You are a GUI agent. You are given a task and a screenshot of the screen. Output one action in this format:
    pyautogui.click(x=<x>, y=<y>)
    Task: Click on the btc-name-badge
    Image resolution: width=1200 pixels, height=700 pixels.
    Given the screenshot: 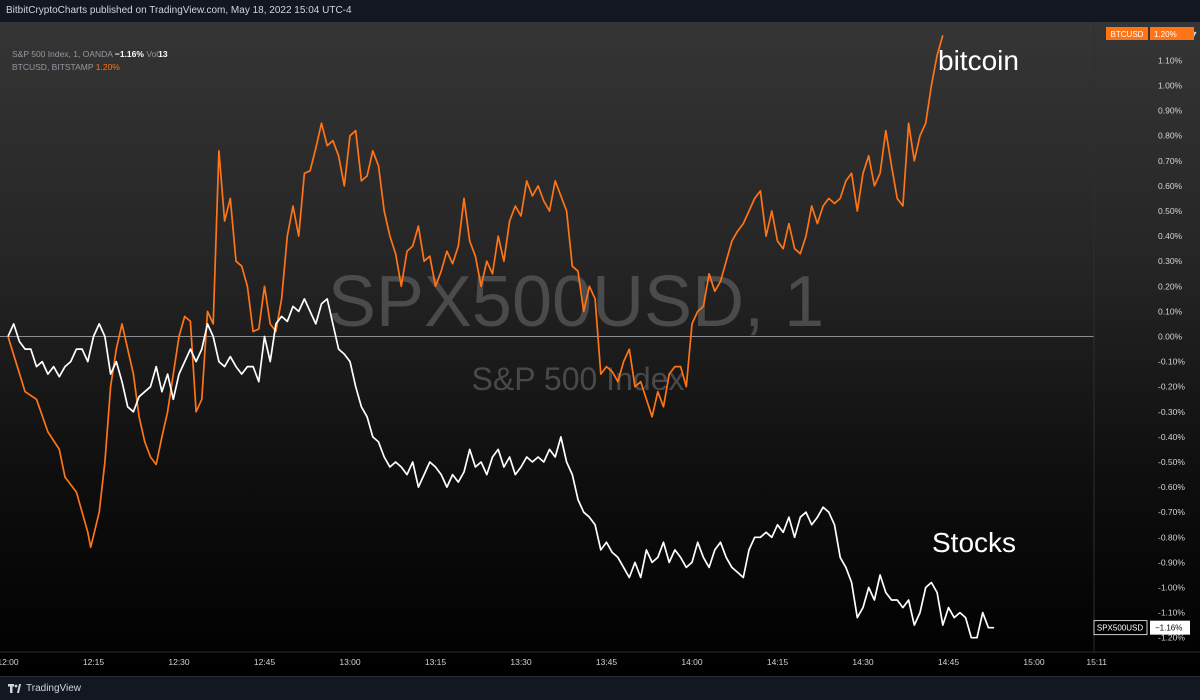 What is the action you would take?
    pyautogui.click(x=1127, y=33)
    